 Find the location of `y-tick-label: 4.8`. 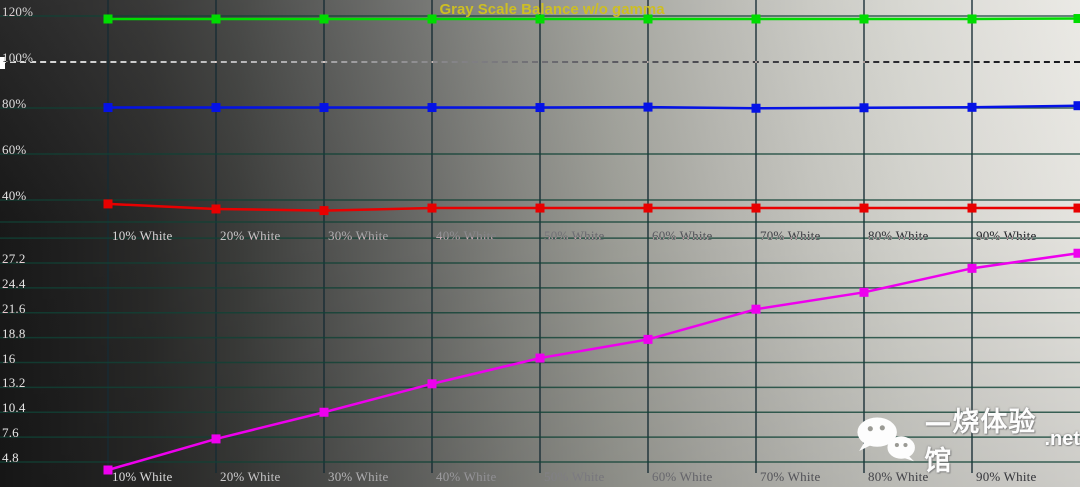

y-tick-label: 4.8 is located at coordinates (10, 457).